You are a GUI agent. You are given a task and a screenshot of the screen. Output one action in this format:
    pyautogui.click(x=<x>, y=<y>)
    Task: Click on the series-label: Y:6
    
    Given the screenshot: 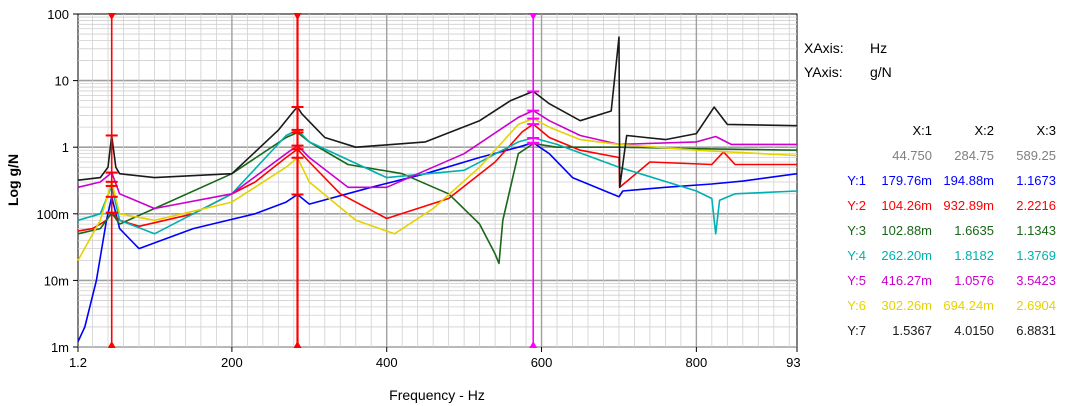 What is the action you would take?
    pyautogui.click(x=856, y=305)
    